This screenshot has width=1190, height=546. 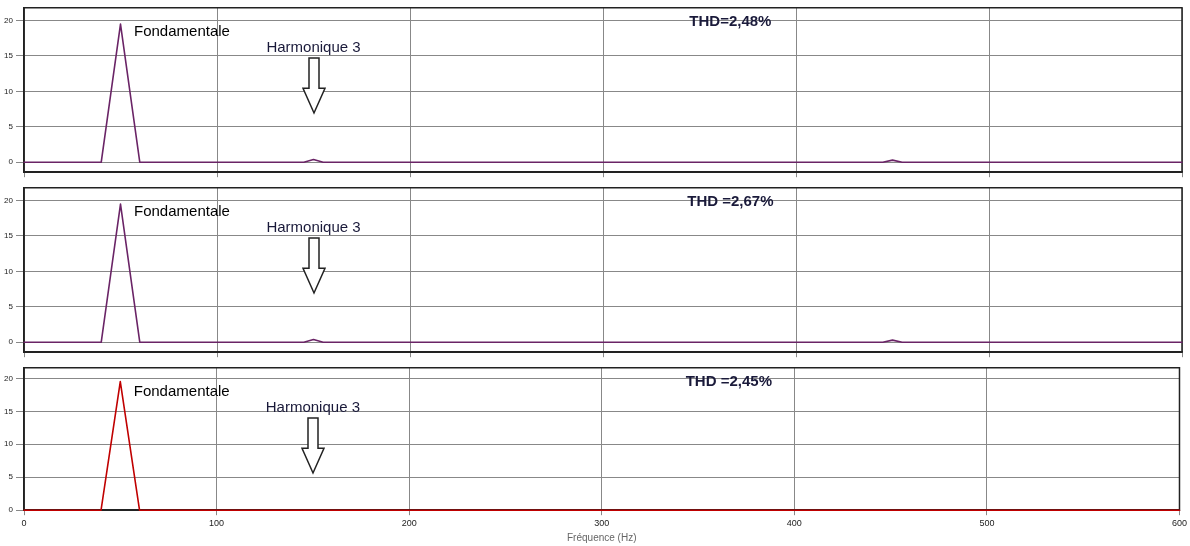 I want to click on x-axis-title: Fréquence (Hz), so click(x=602, y=537).